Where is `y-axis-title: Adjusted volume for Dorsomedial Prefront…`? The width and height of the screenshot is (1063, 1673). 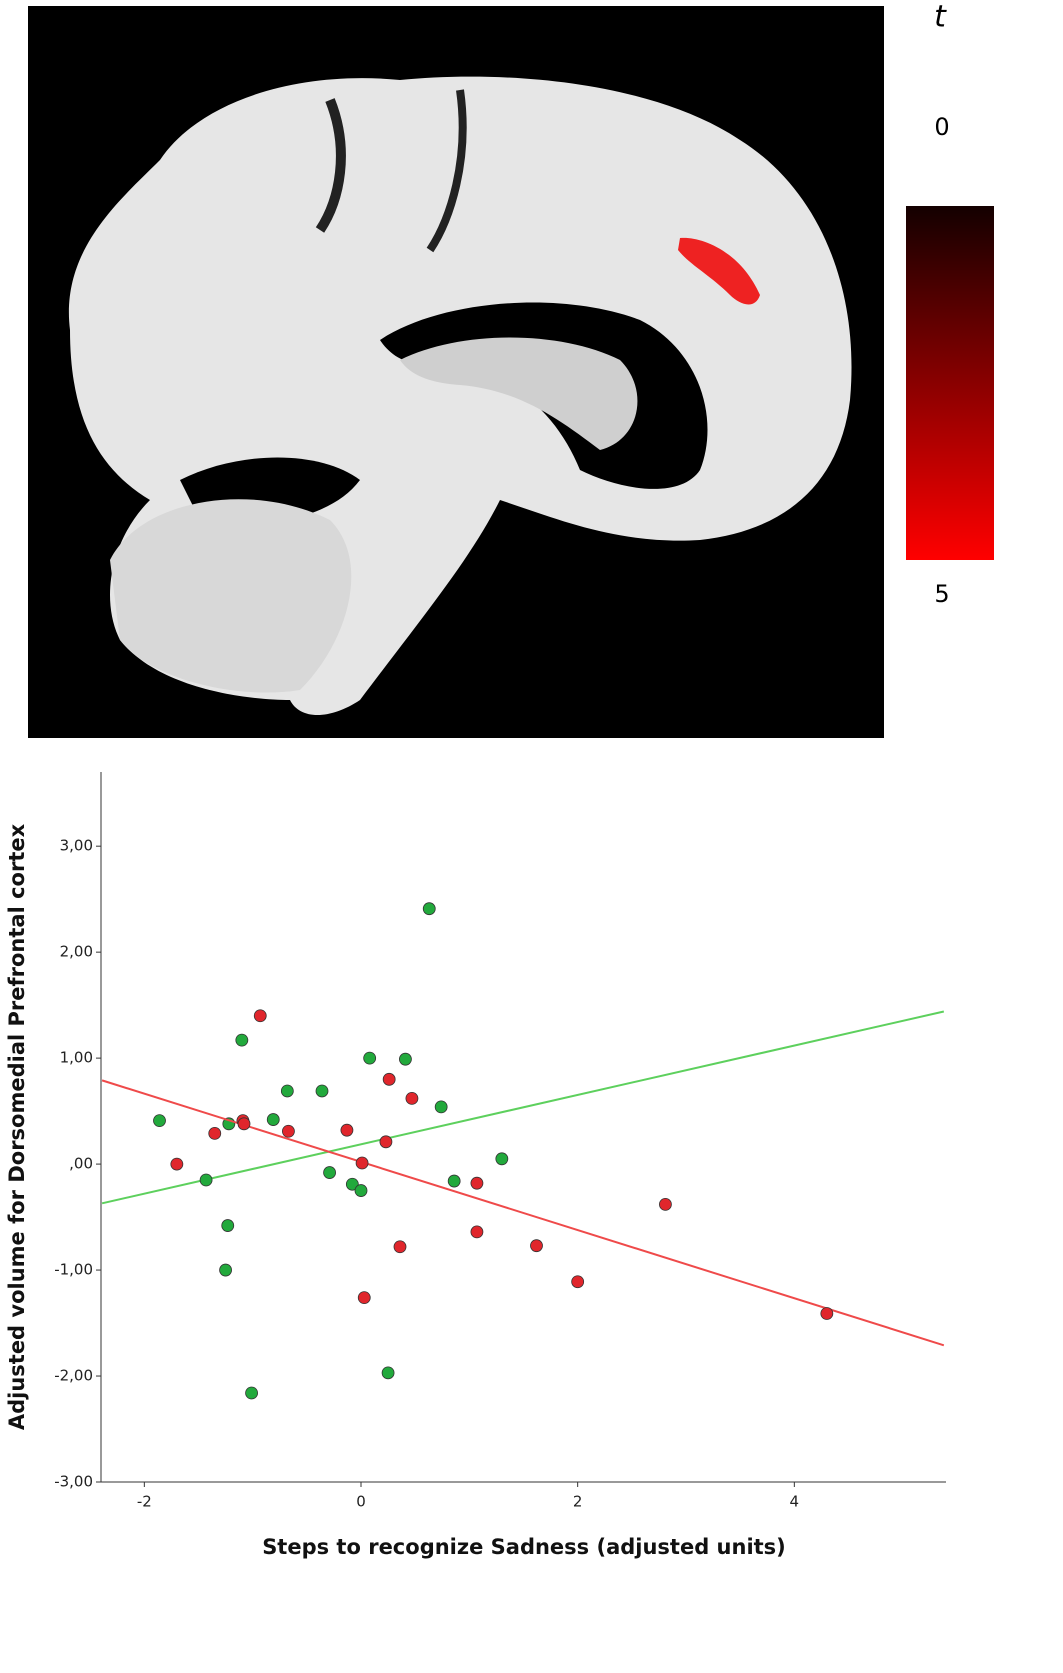 y-axis-title: Adjusted volume for Dorsomedial Prefront… is located at coordinates (17, 1126).